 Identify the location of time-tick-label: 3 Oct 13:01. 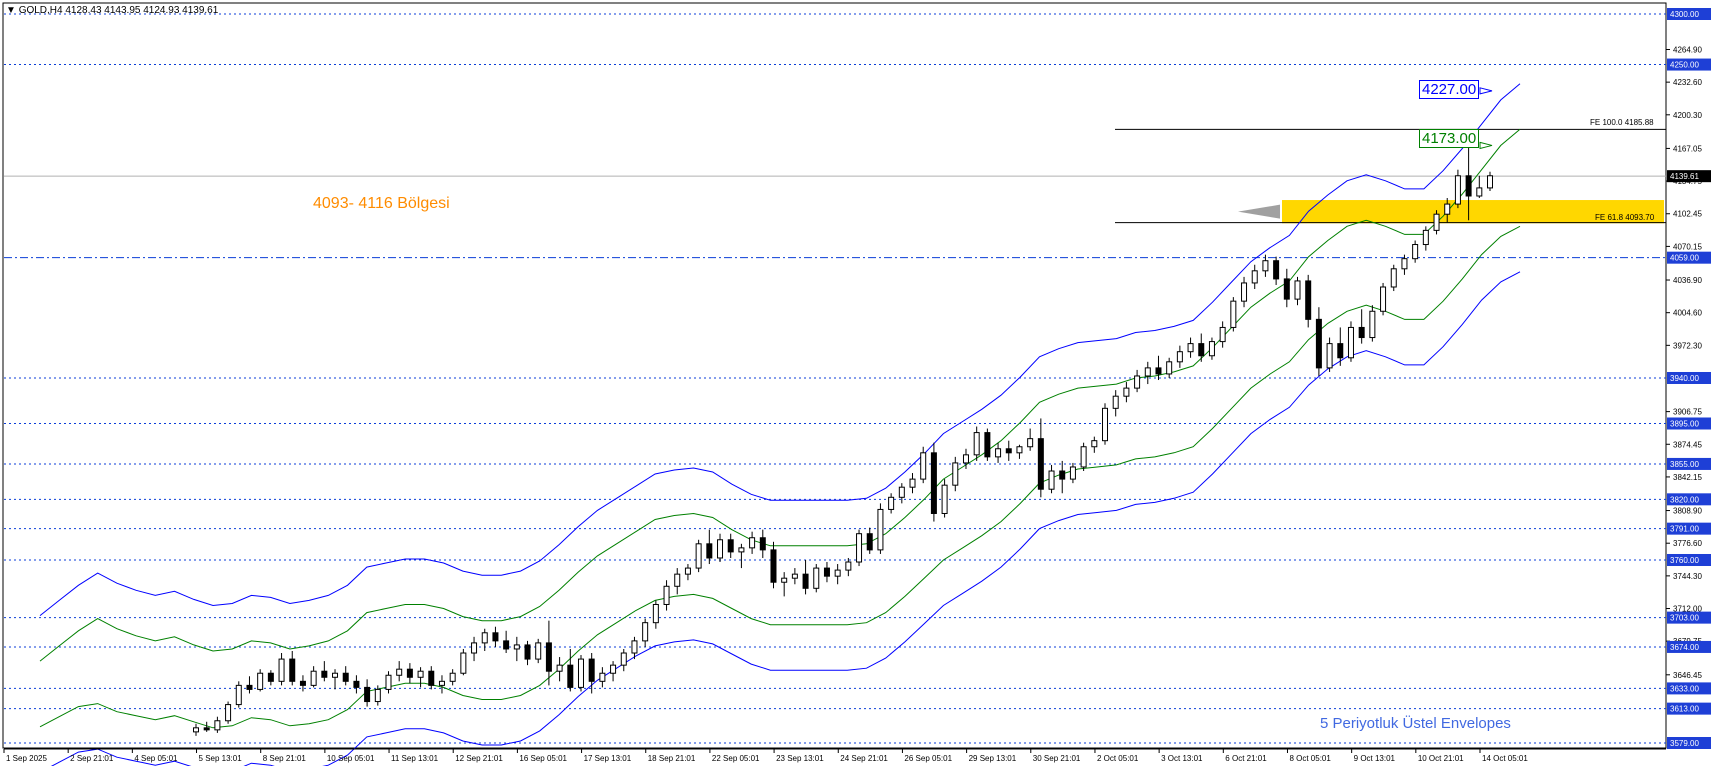
(1182, 758).